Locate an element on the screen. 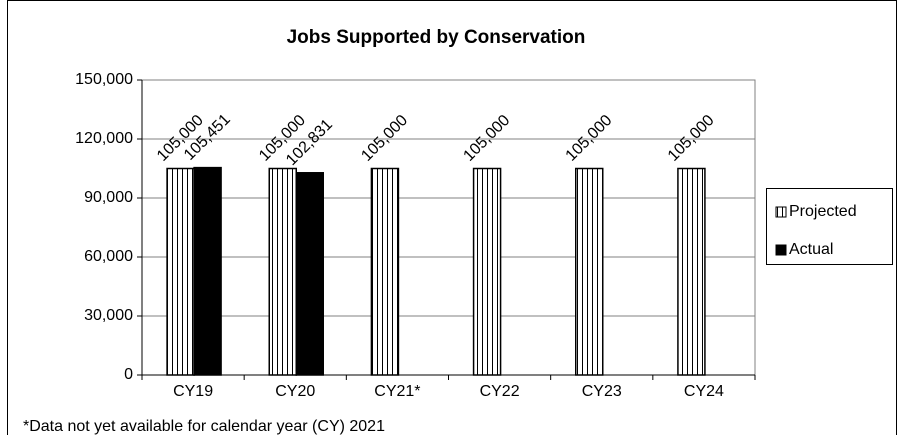  x-tick-label: CY21* is located at coordinates (397, 391).